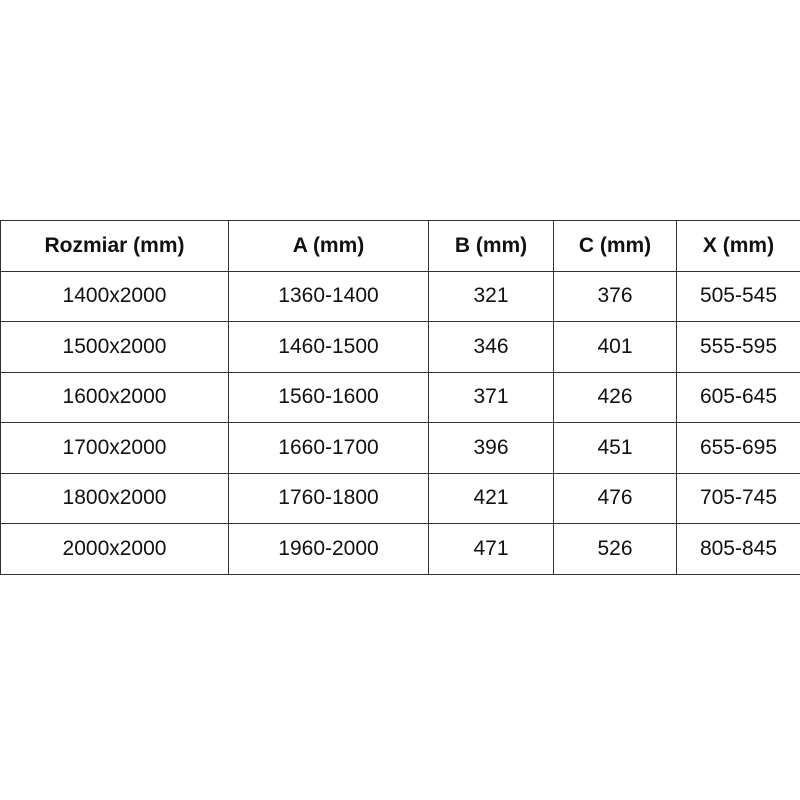  Describe the element at coordinates (114, 347) in the screenshot. I see `cell-size: 1500x2000` at that location.